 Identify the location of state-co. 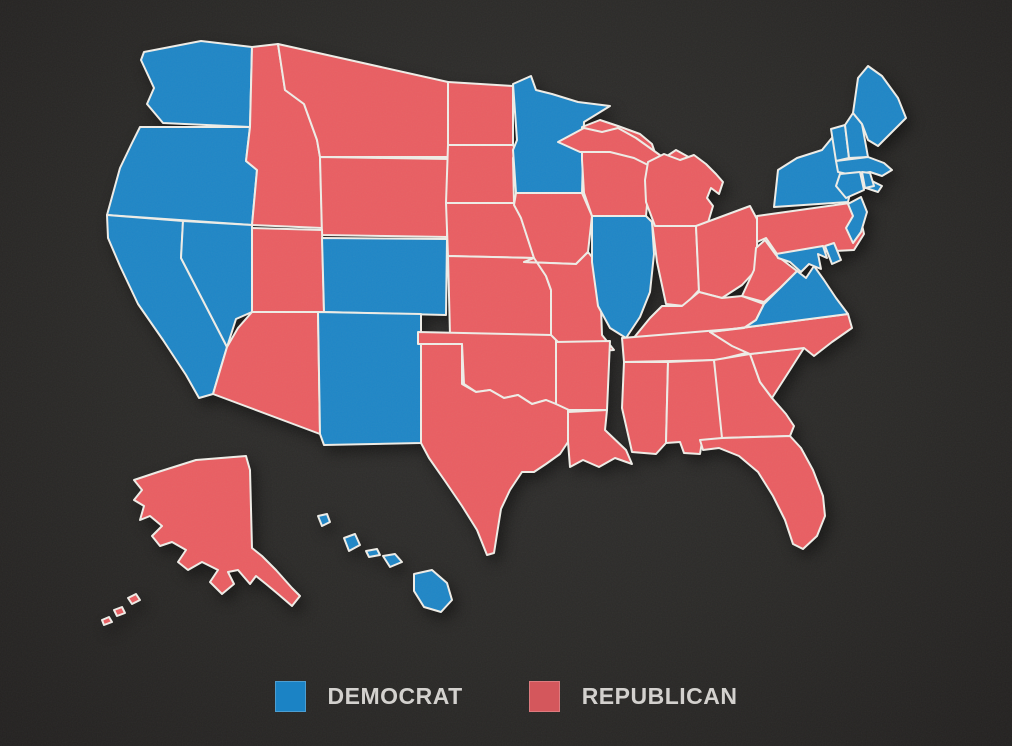
(384, 276).